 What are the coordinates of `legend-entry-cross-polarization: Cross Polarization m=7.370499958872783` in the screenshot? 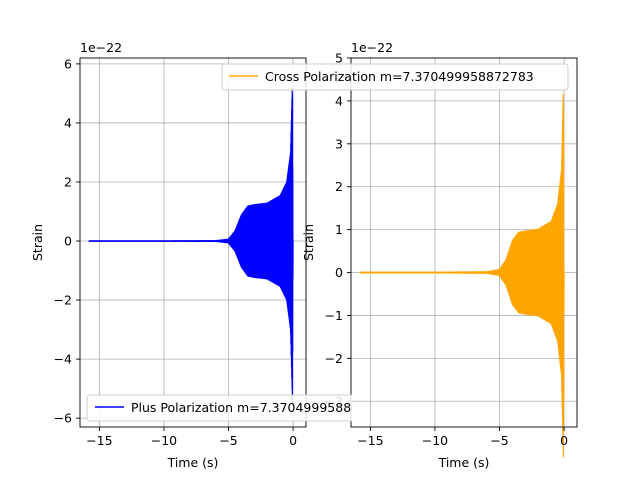 It's located at (399, 76).